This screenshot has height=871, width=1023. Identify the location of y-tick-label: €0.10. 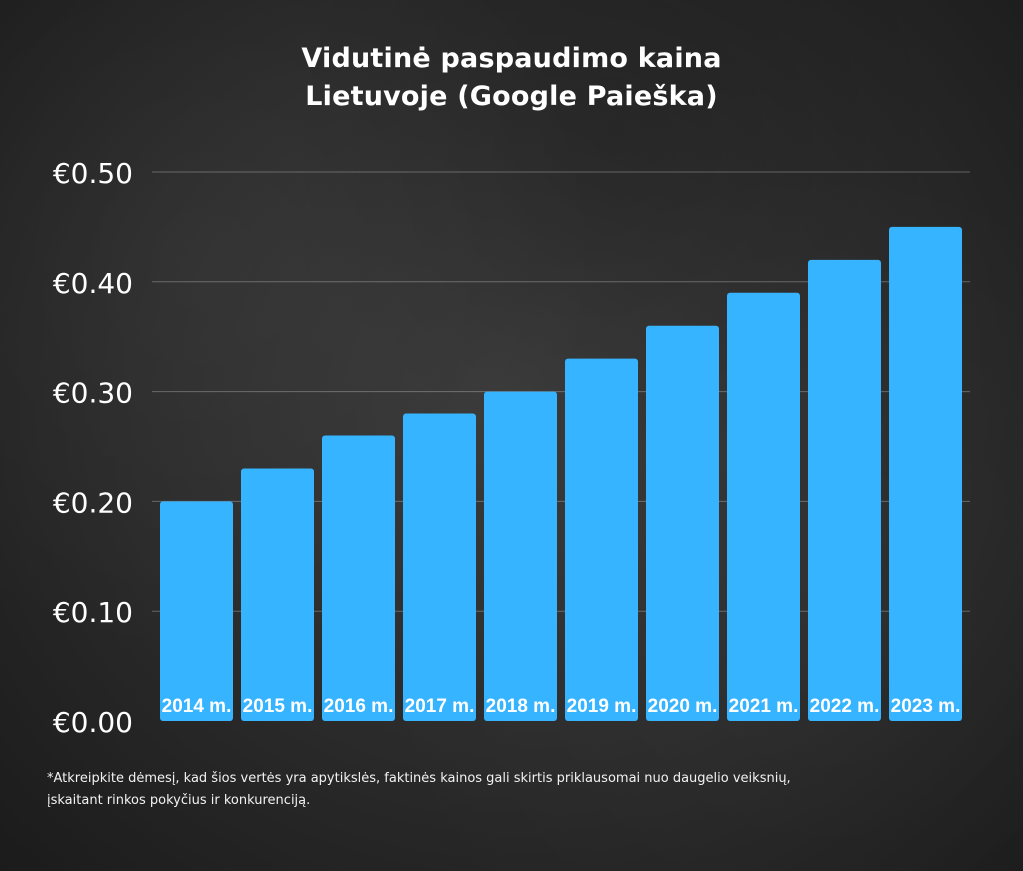
(93, 612).